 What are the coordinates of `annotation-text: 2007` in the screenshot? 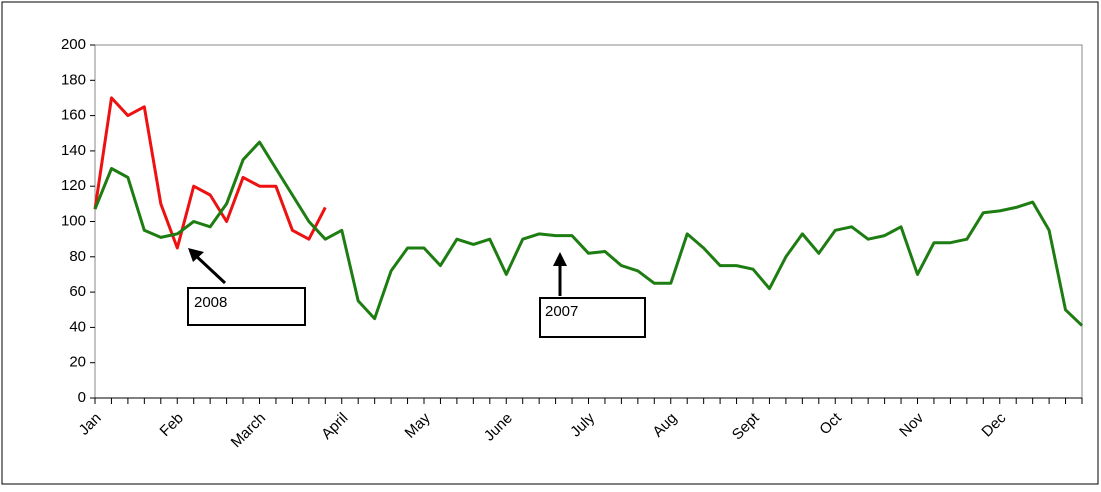 It's located at (561, 311).